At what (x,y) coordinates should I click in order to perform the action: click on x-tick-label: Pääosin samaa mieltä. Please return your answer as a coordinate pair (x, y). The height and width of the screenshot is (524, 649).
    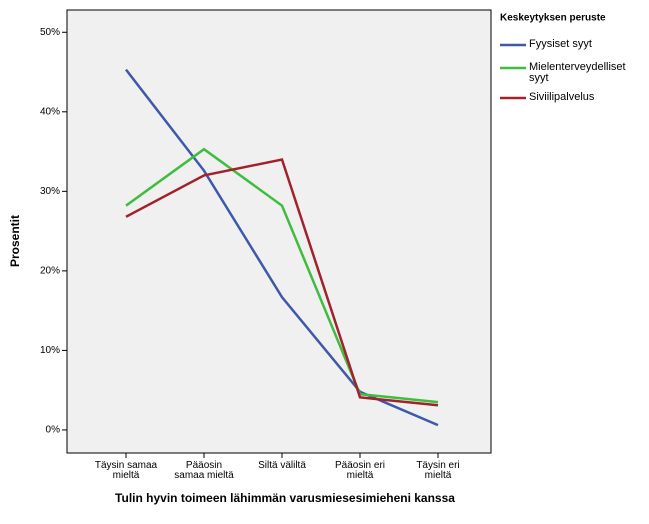
    Looking at the image, I should click on (204, 470).